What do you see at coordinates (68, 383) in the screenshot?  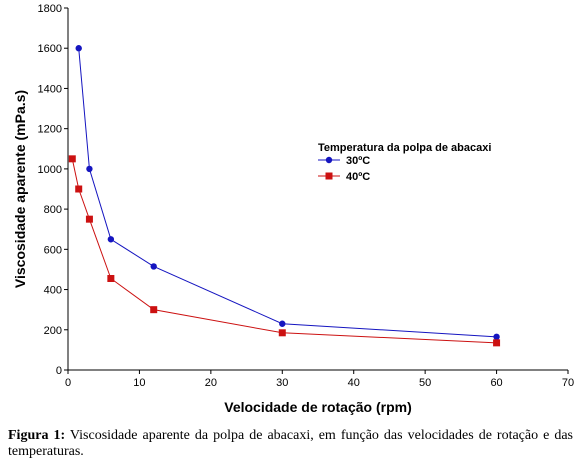 I see `x-tick-label: 0` at bounding box center [68, 383].